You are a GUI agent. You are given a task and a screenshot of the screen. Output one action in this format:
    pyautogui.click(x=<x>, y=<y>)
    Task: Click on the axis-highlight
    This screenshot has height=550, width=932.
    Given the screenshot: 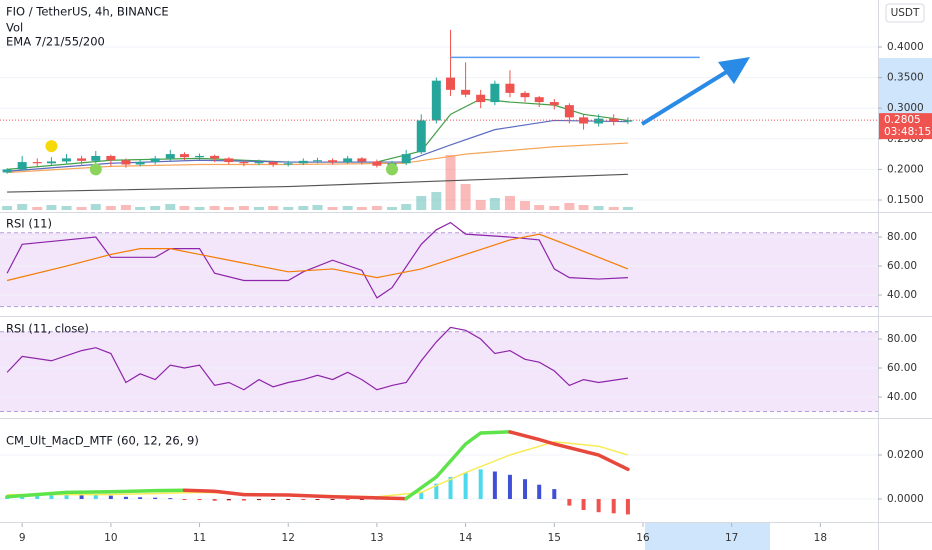 What is the action you would take?
    pyautogui.click(x=707, y=536)
    